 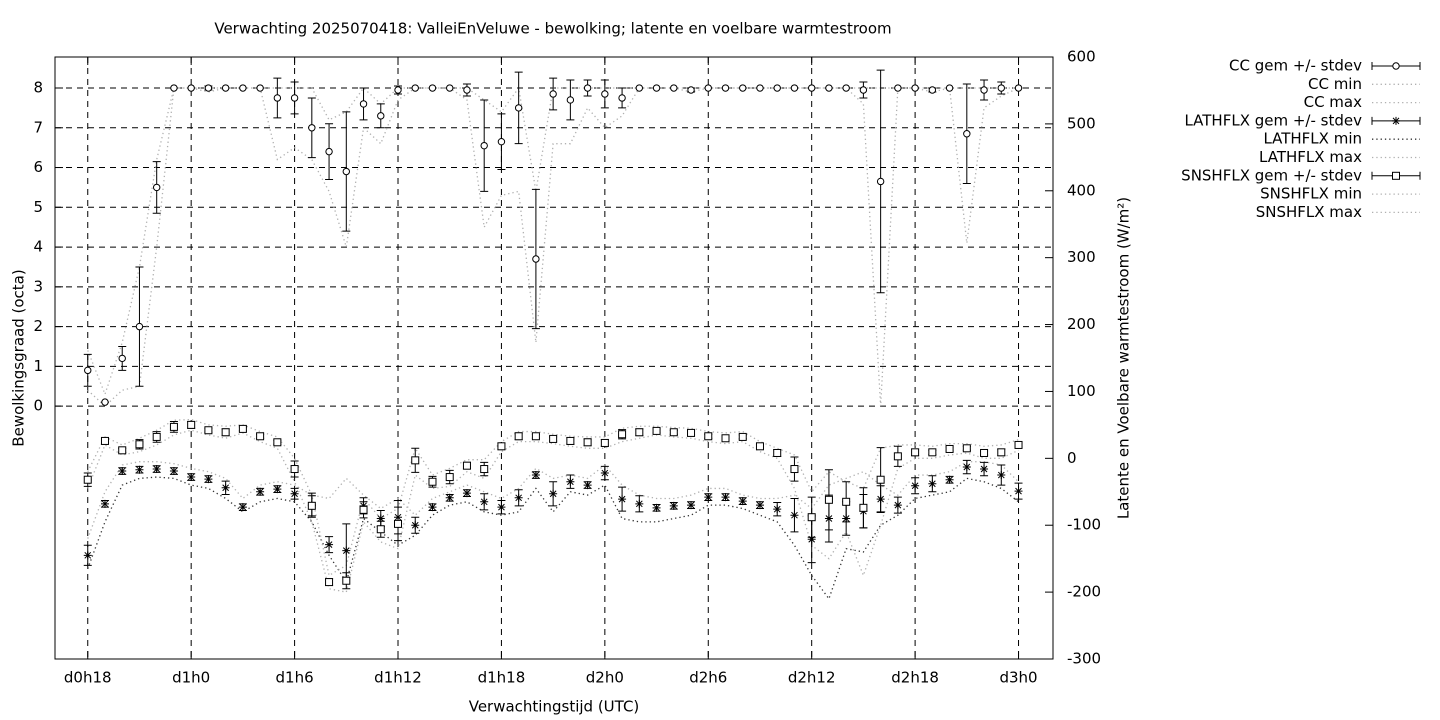 I want to click on y2-tick-label: -100, so click(x=1084, y=525).